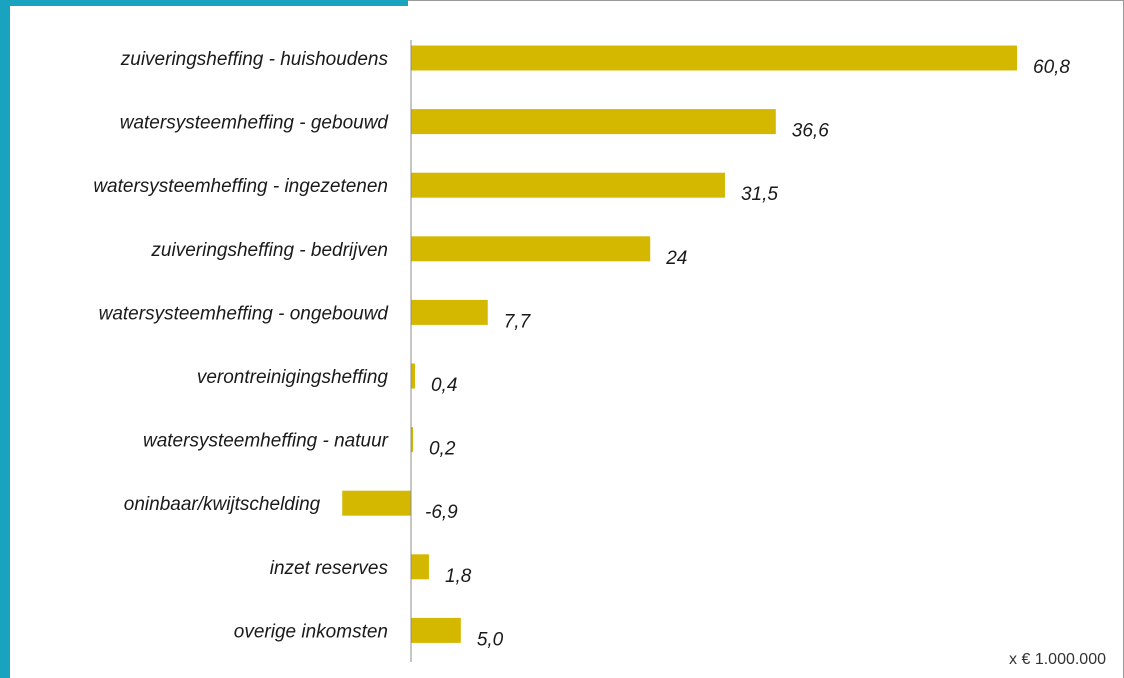 Image resolution: width=1124 pixels, height=678 pixels. Describe the element at coordinates (311, 631) in the screenshot. I see `category-label-10: overige inkomsten` at that location.